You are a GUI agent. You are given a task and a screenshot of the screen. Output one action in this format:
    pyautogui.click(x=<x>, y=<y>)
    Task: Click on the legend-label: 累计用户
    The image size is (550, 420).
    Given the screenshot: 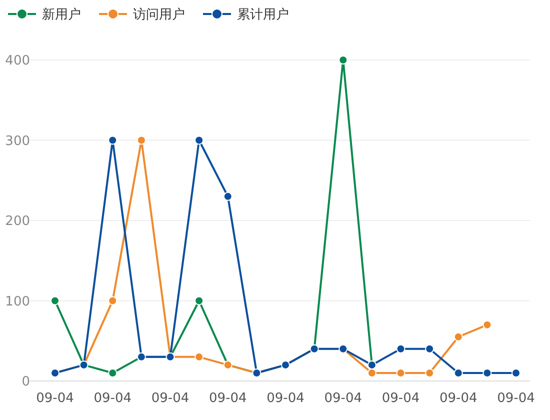 What is the action you would take?
    pyautogui.click(x=263, y=15)
    